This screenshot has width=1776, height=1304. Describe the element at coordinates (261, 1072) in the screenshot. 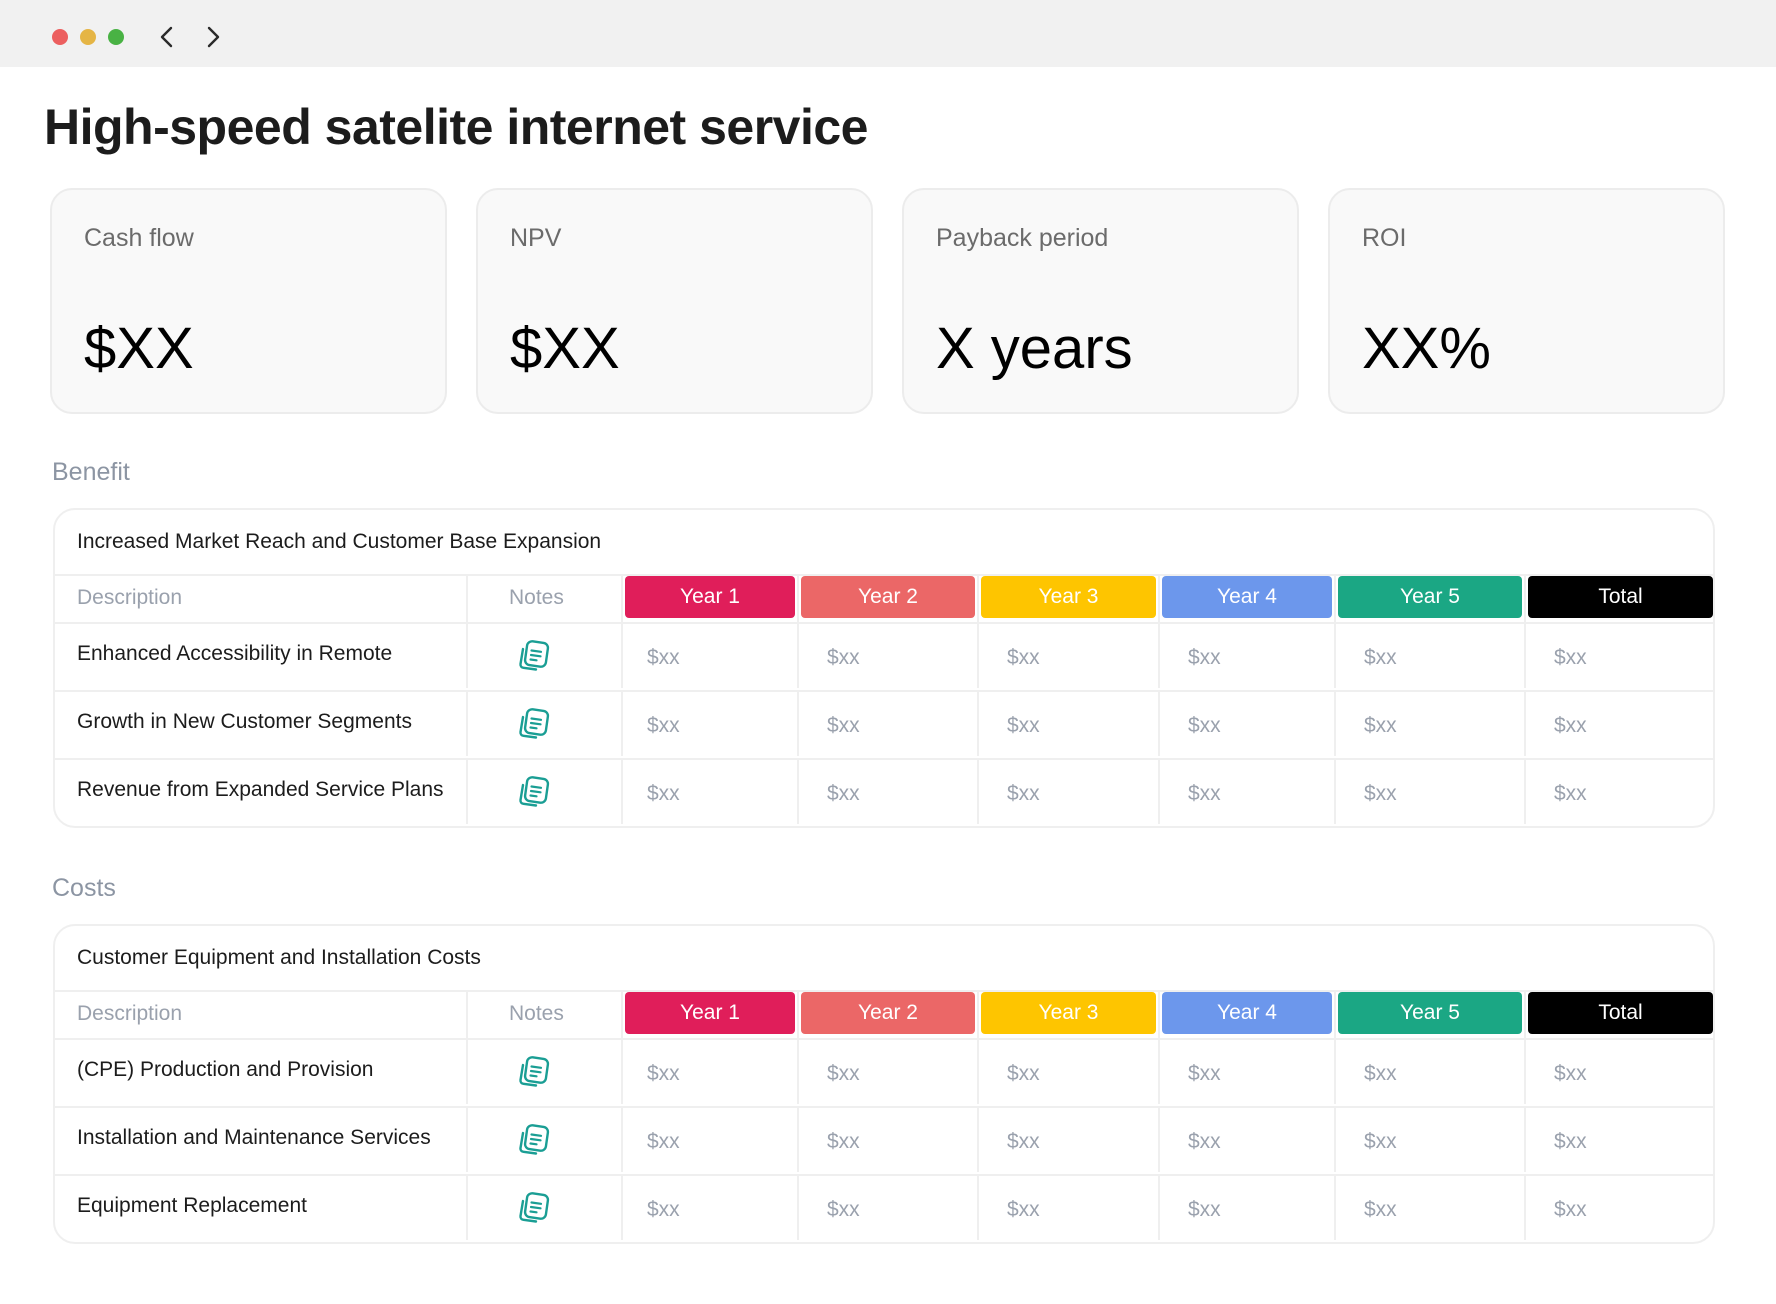

I see `cell-description: (CPE) Production and Provision` at that location.